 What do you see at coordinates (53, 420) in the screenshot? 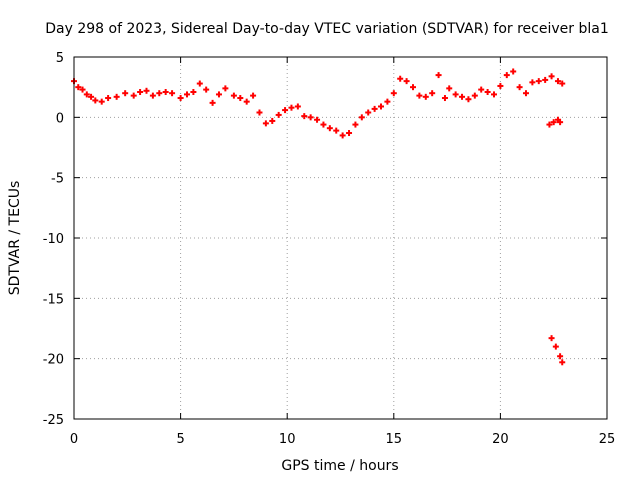
I see `y-tick-label: -25` at bounding box center [53, 420].